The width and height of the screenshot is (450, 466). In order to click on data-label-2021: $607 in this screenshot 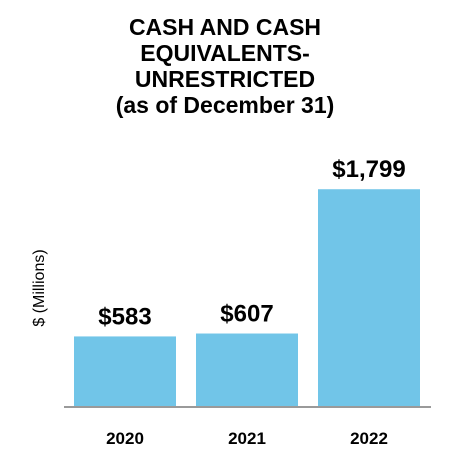, I will do `click(246, 314)`.